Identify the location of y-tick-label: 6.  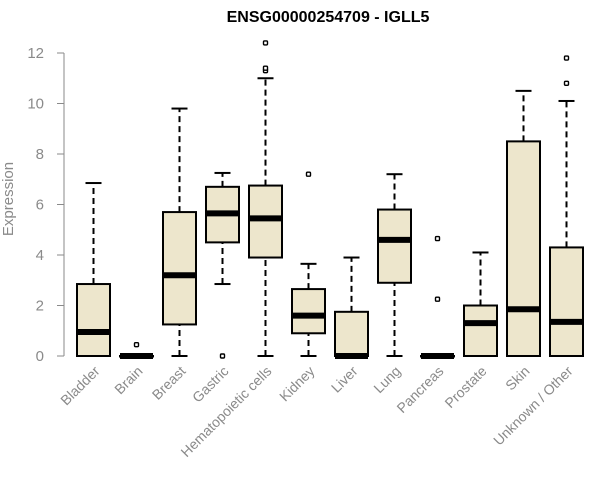
(40, 205).